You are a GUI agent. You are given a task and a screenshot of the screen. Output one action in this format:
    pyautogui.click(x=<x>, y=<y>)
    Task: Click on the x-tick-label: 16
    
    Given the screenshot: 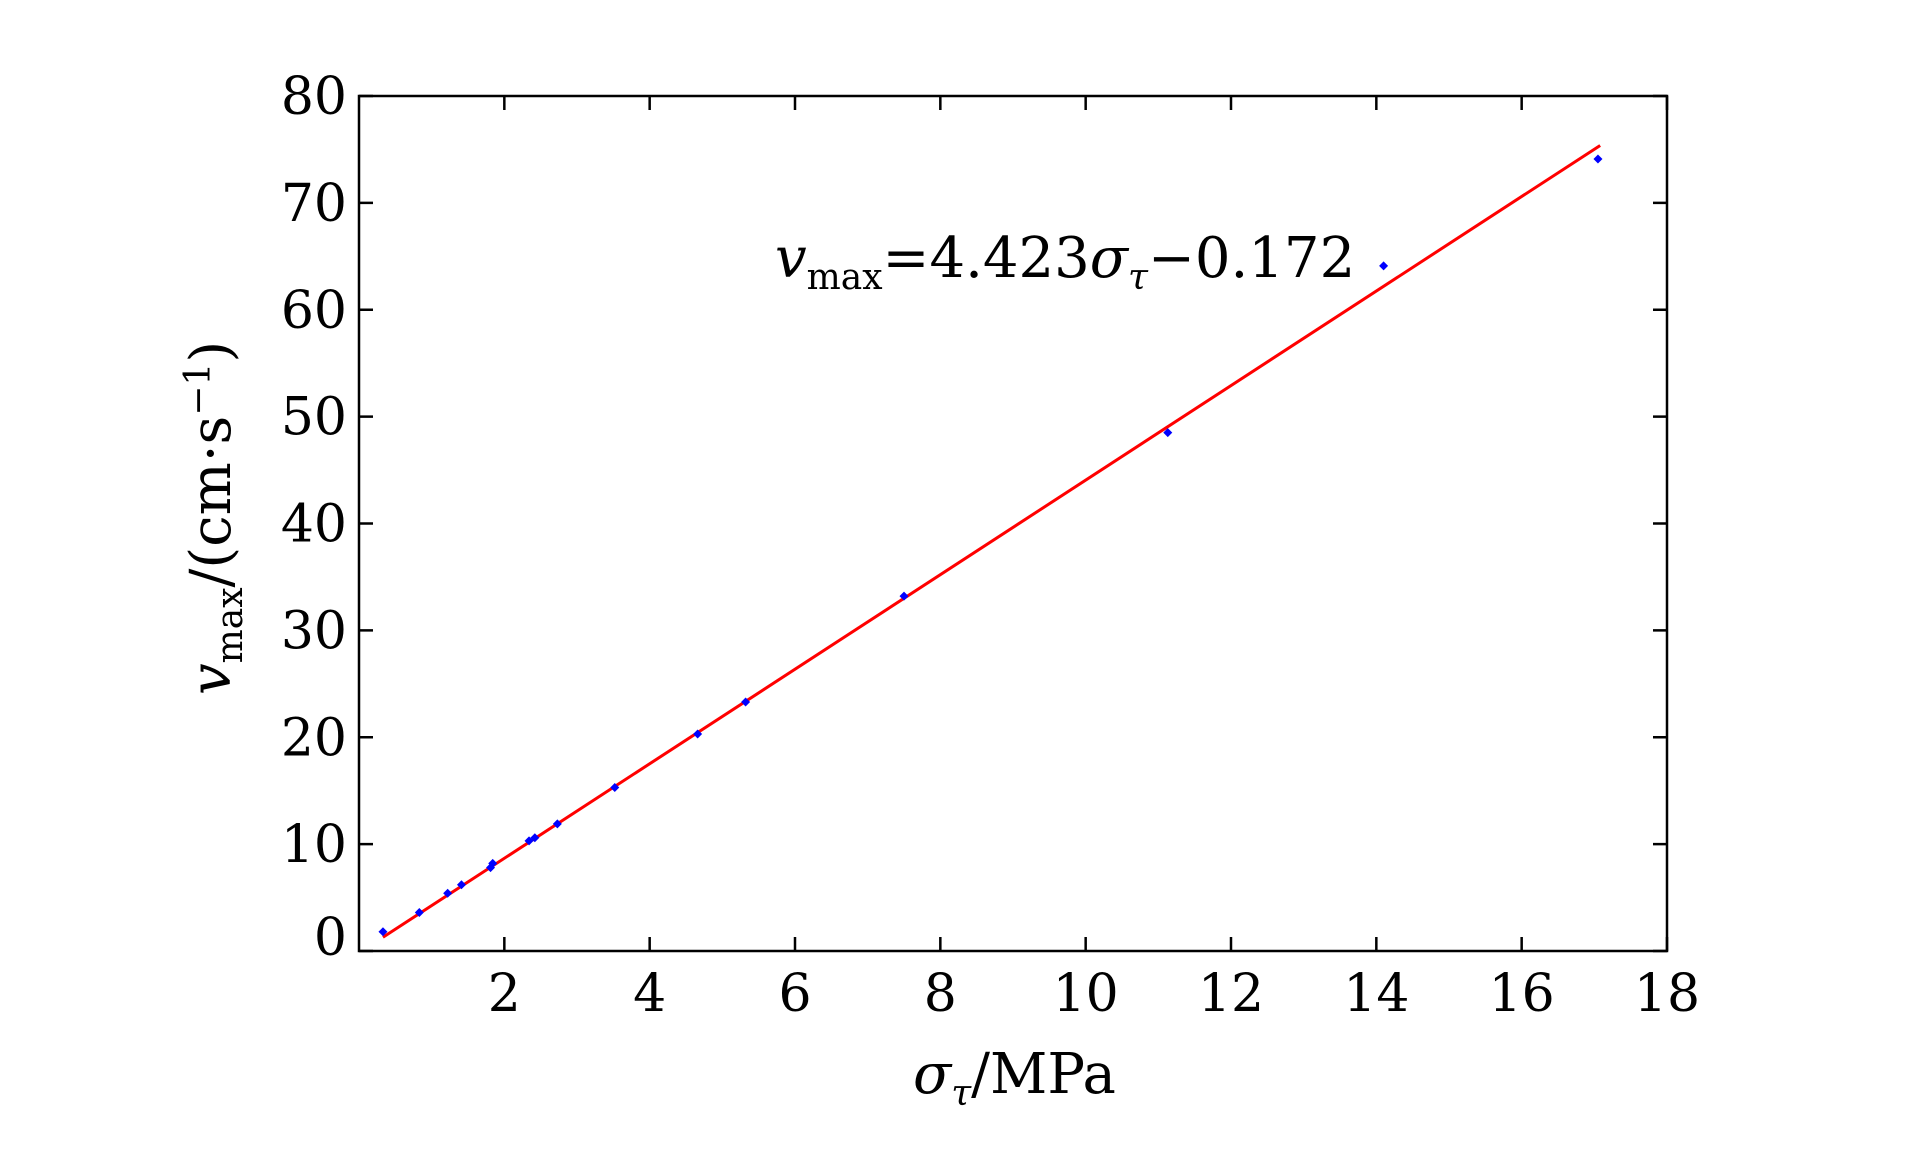 What is the action you would take?
    pyautogui.click(x=1522, y=994)
    